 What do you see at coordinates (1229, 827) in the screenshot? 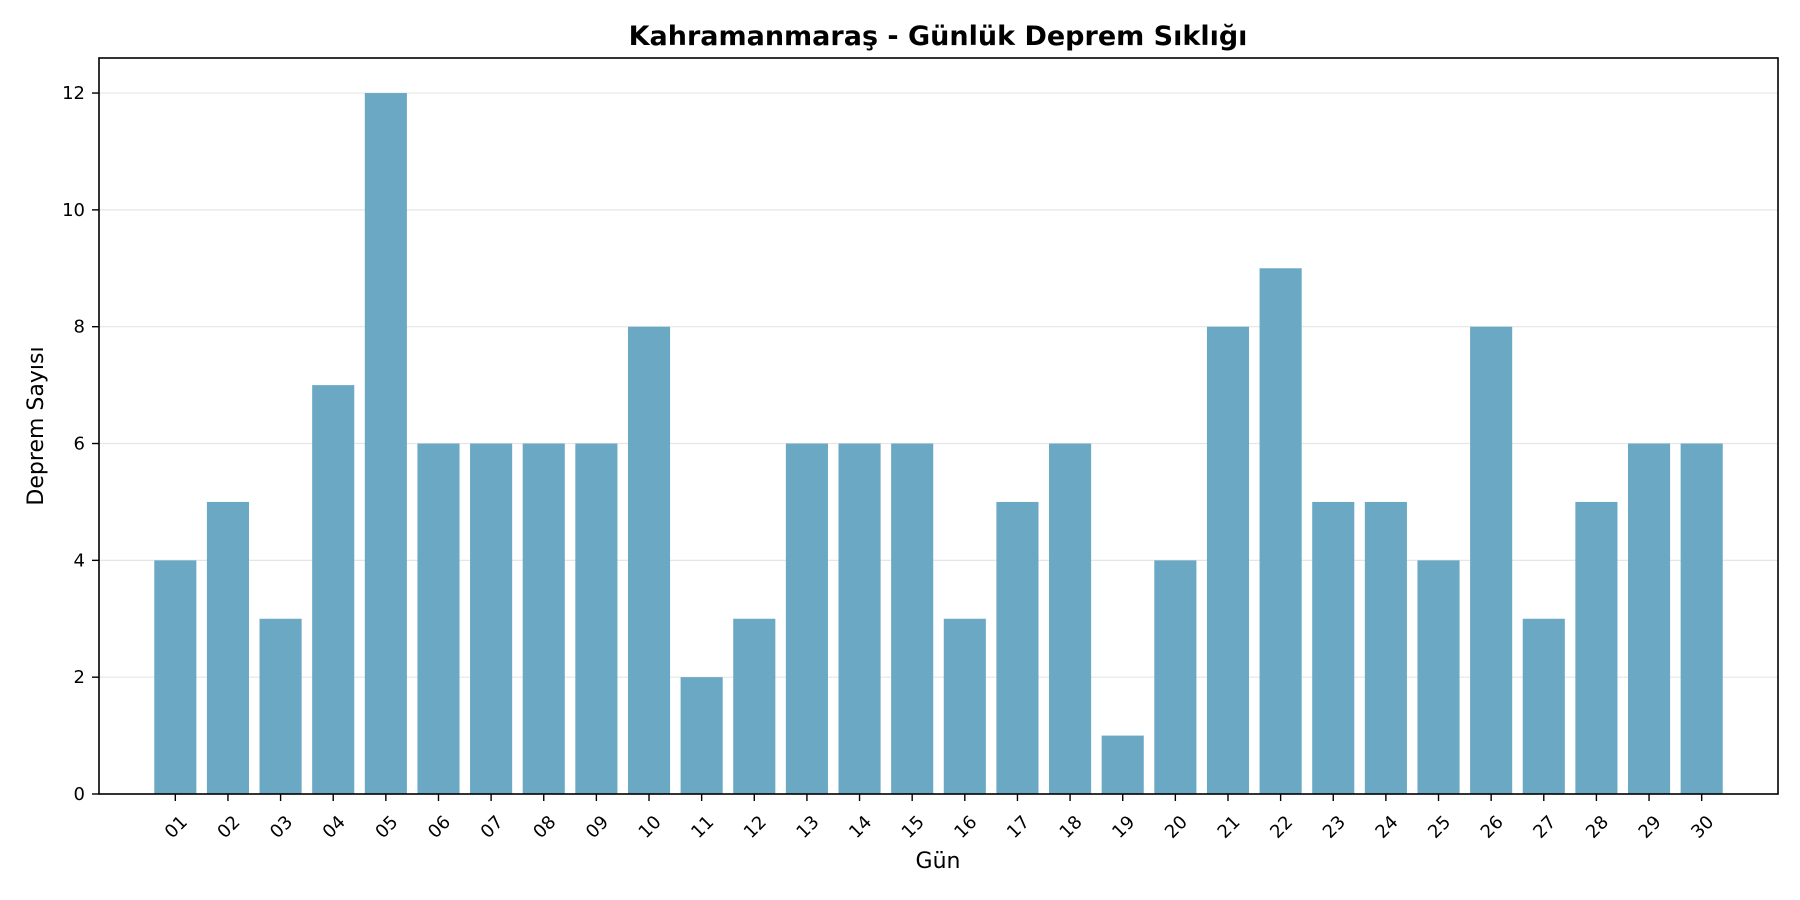
I see `x-tick-label: 21` at bounding box center [1229, 827].